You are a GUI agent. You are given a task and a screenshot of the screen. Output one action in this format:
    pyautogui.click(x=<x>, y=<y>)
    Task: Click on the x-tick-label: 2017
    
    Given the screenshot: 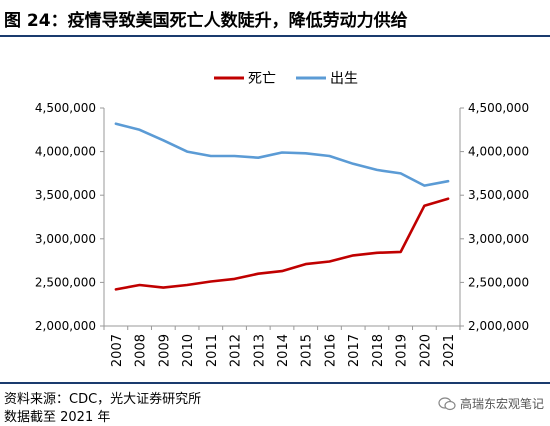 What is the action you would take?
    pyautogui.click(x=354, y=350)
    